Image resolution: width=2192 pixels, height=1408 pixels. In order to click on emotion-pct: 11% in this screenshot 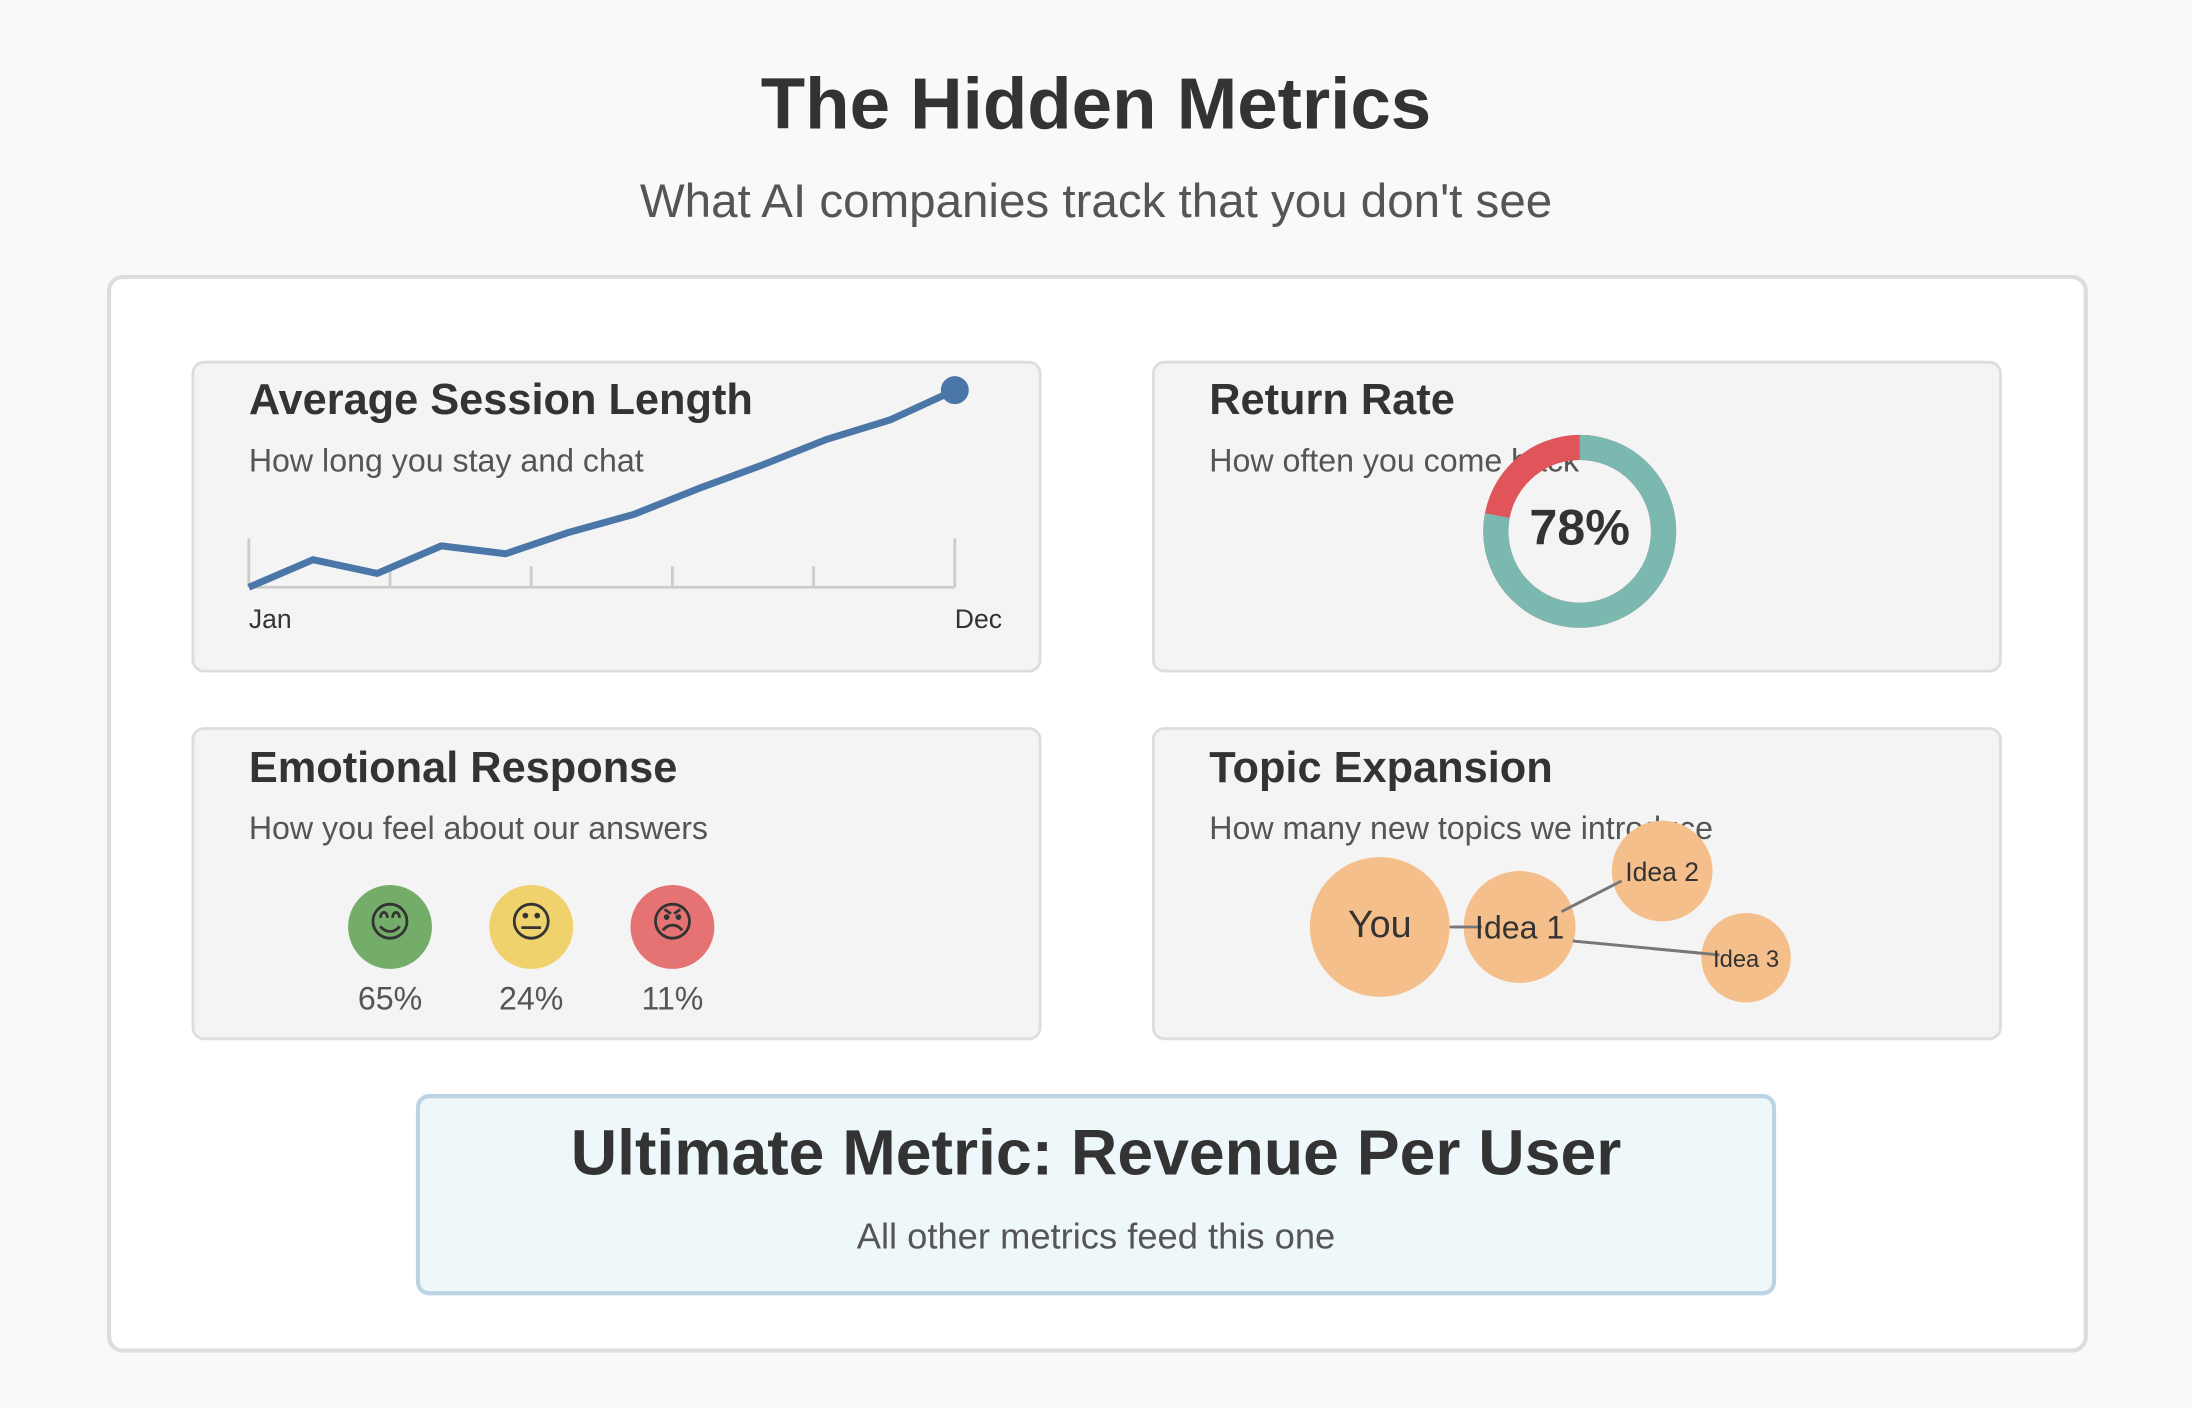, I will do `click(672, 999)`.